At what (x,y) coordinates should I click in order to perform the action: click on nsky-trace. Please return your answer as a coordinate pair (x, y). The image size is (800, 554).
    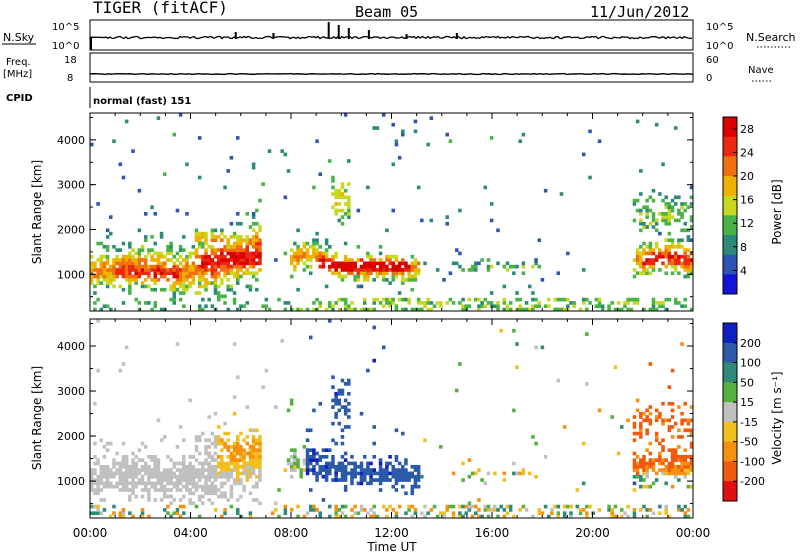
    Looking at the image, I should click on (391, 36).